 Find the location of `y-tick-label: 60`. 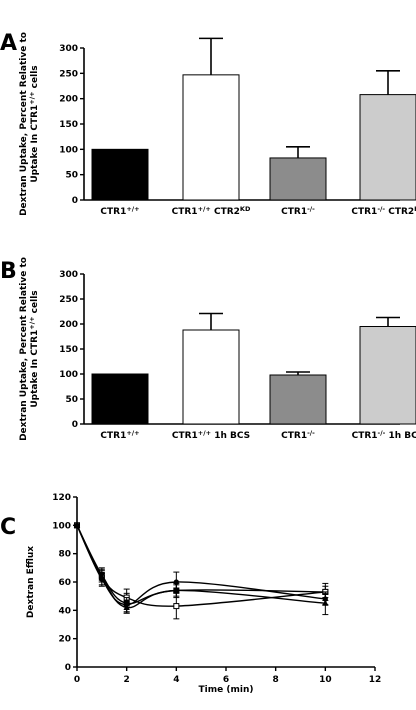

y-tick-label: 60 is located at coordinates (64, 583).